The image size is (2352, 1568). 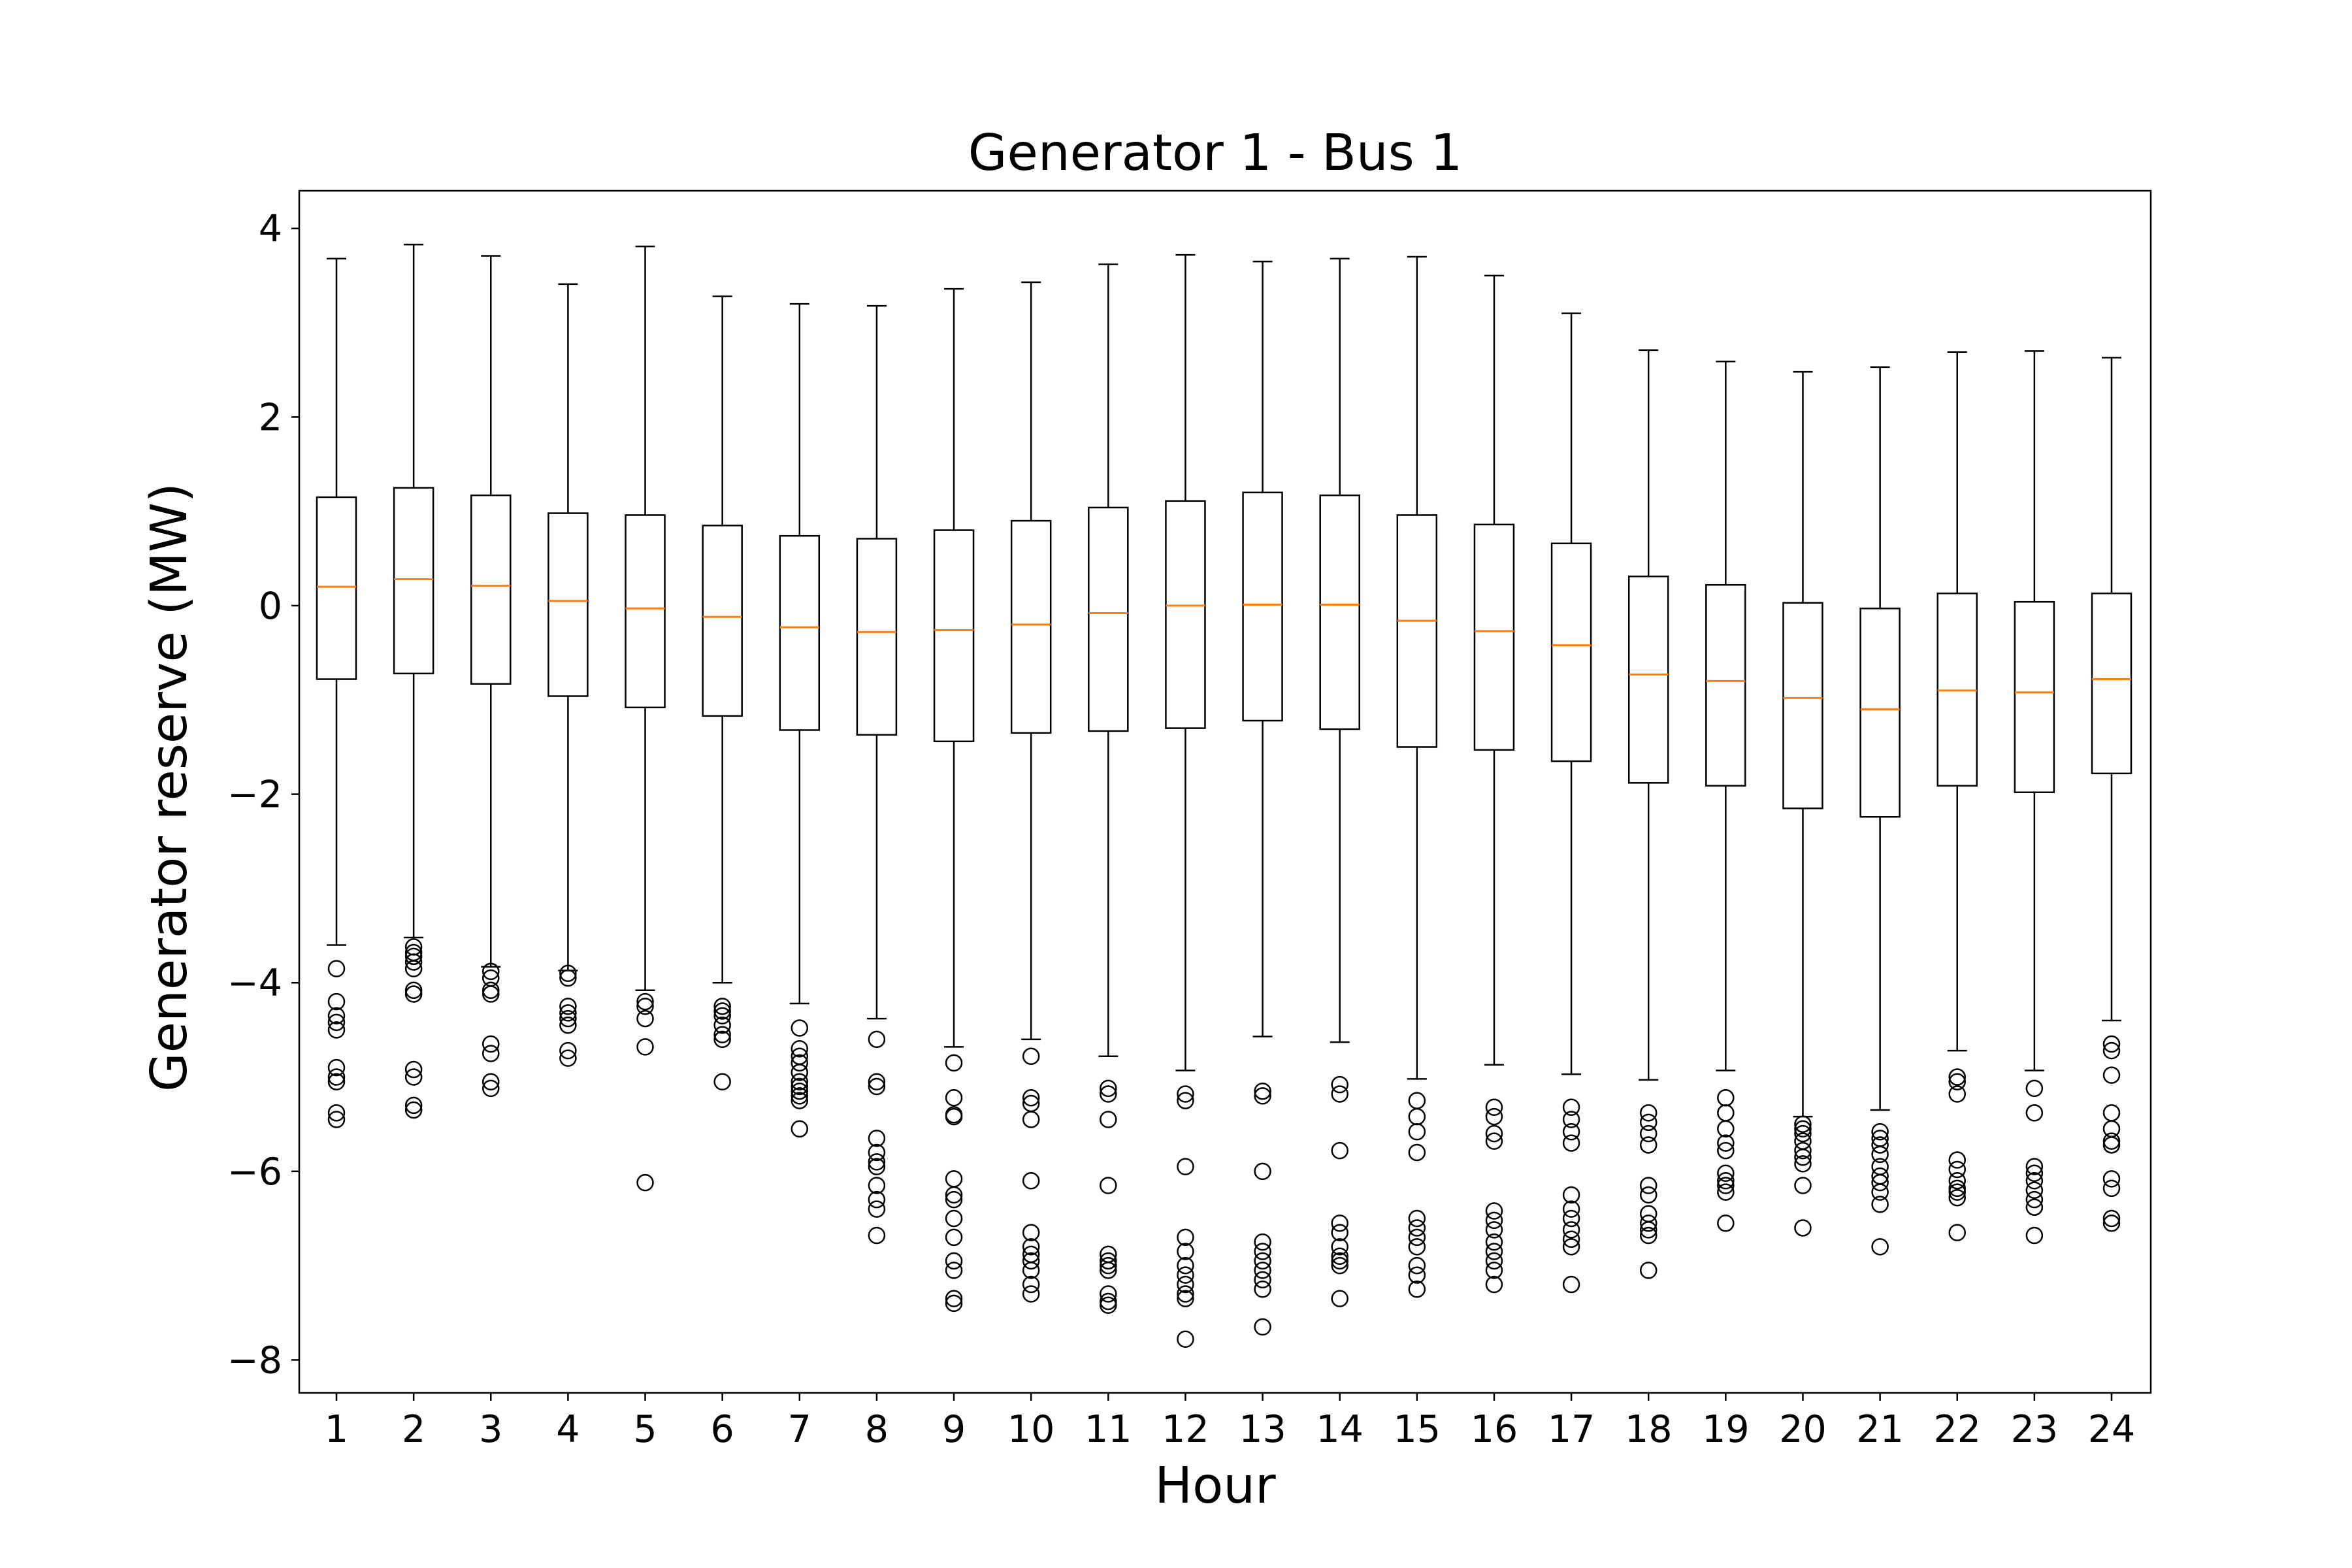 What do you see at coordinates (1215, 153) in the screenshot?
I see `chart-title: Generator 1 - Bus 1` at bounding box center [1215, 153].